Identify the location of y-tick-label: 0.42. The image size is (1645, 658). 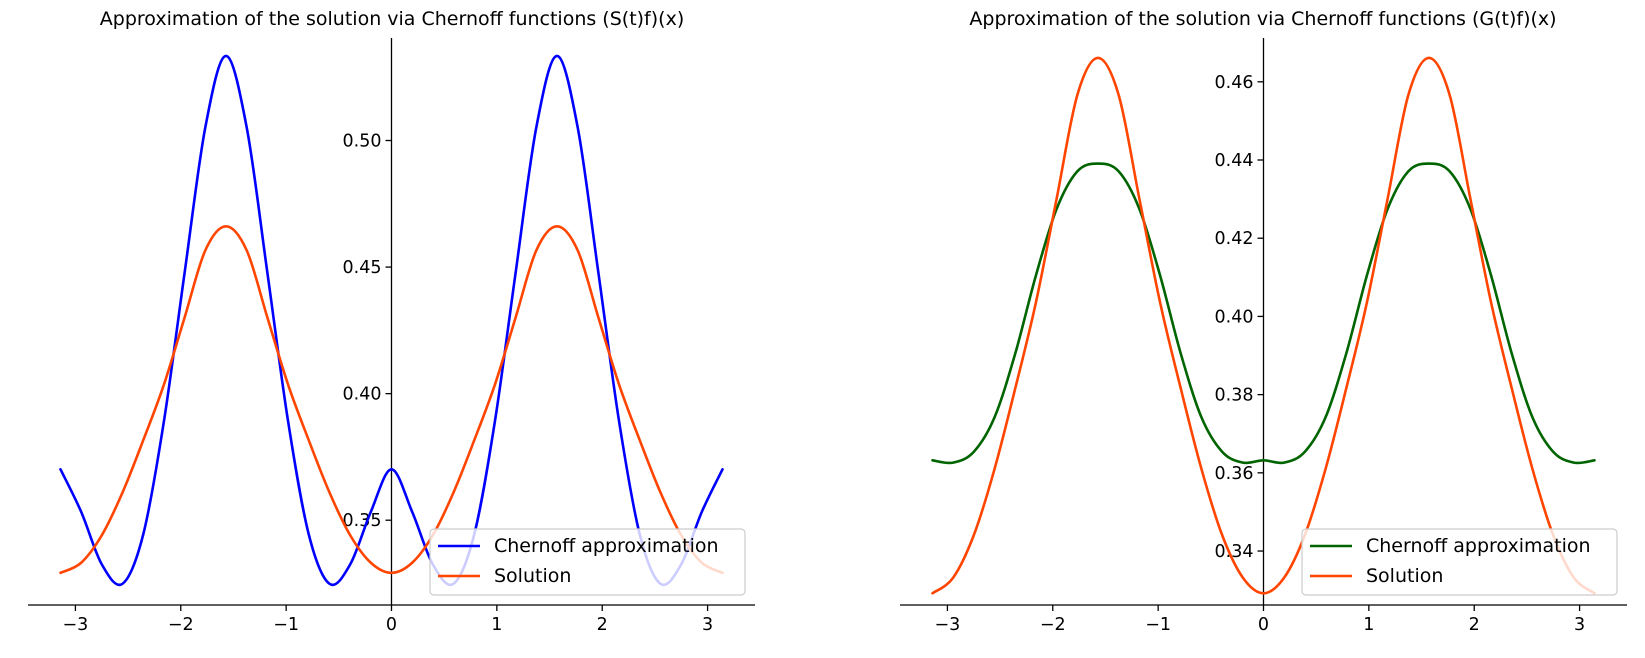
(1234, 239).